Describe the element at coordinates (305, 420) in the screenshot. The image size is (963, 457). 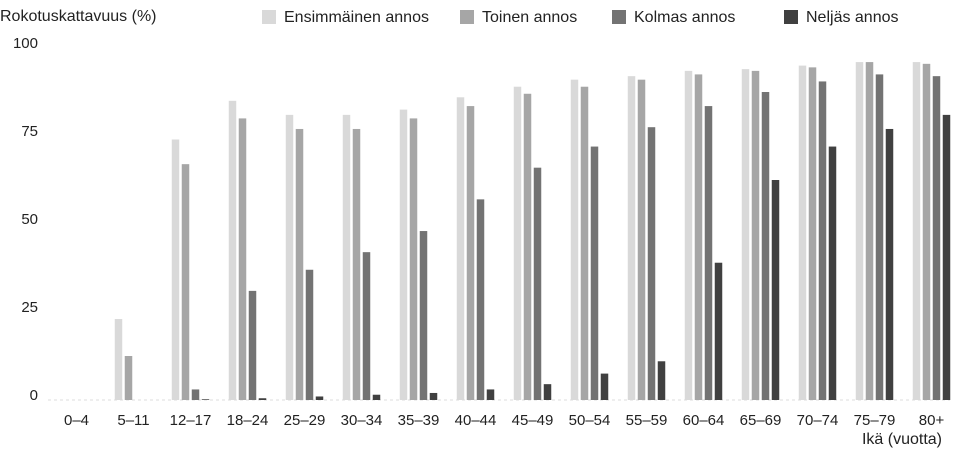
I see `x-tick-label: 25–29` at that location.